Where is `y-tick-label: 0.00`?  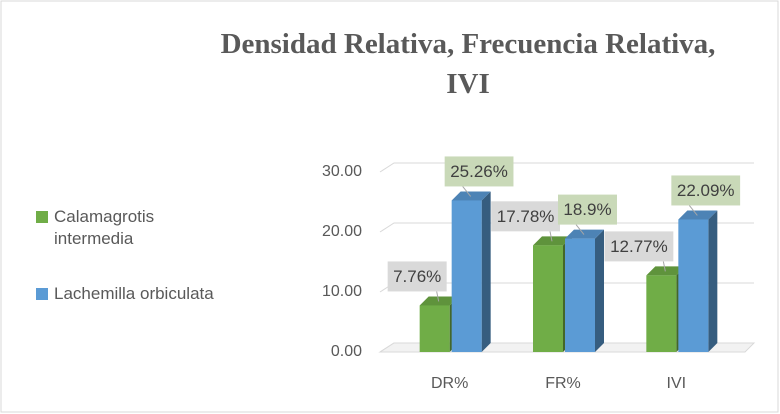 y-tick-label: 0.00 is located at coordinates (346, 351).